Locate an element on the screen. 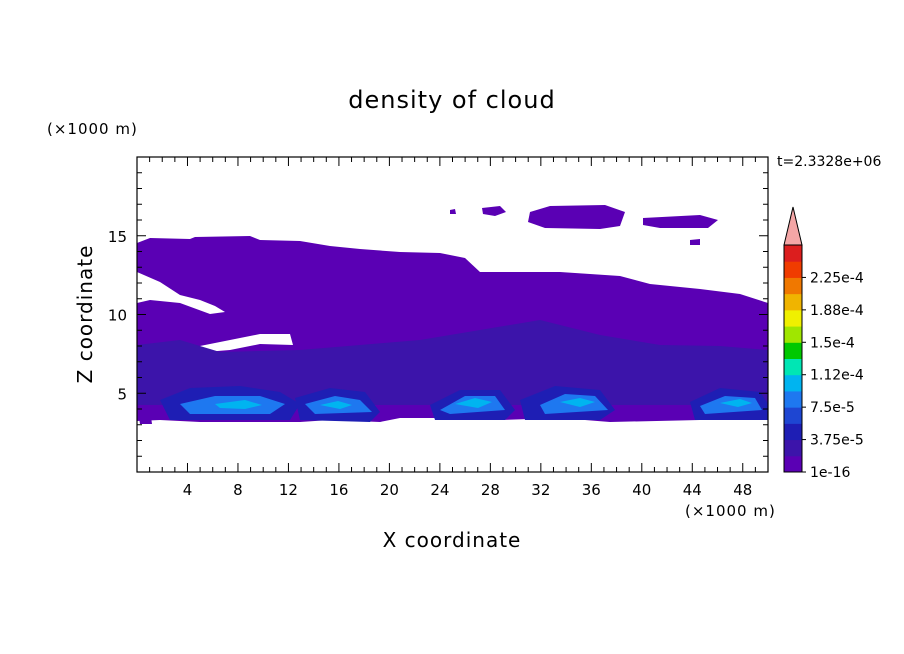 This screenshot has width=904, height=654. core-1-inner is located at coordinates (238, 404).